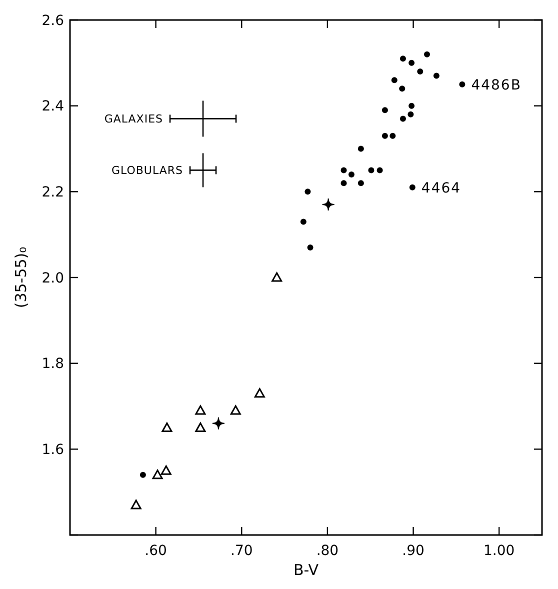 This screenshot has width=558, height=589. Describe the element at coordinates (53, 192) in the screenshot. I see `y-tick-label: 2.2` at that location.